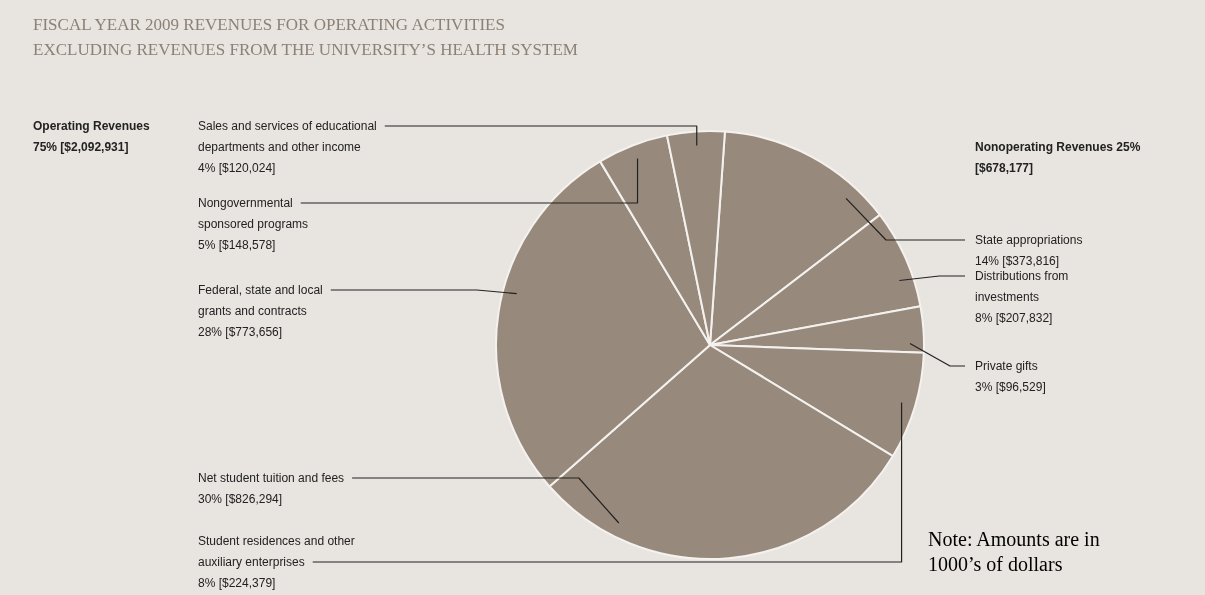 The width and height of the screenshot is (1205, 595). What do you see at coordinates (253, 213) in the screenshot?
I see `slice-label: Nongovernmental sponsored programs` at bounding box center [253, 213].